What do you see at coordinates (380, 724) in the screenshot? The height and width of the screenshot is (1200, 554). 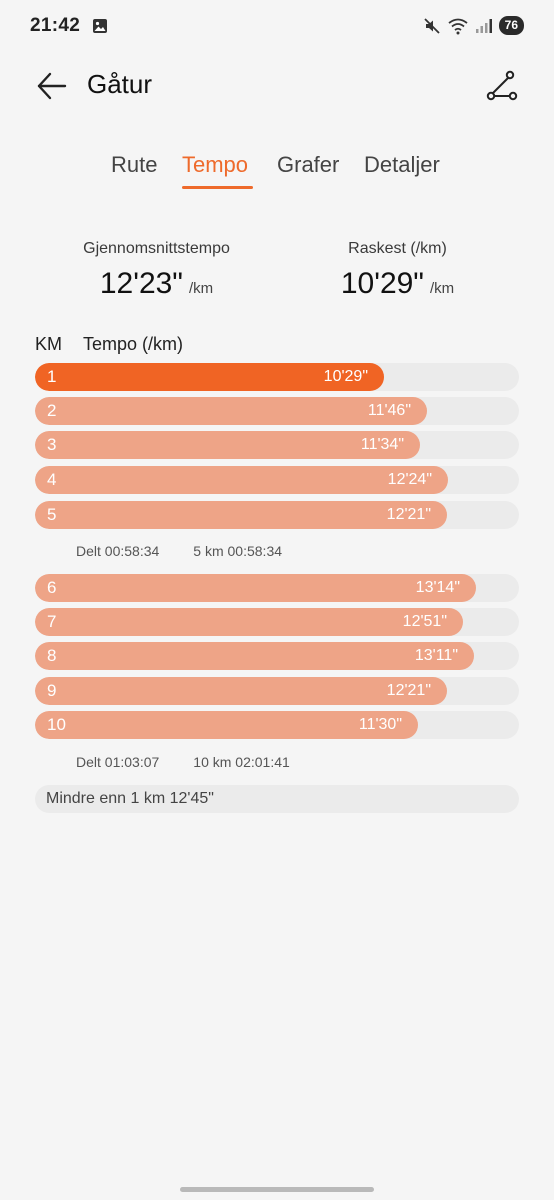 I see `split-pace: 11'30"` at bounding box center [380, 724].